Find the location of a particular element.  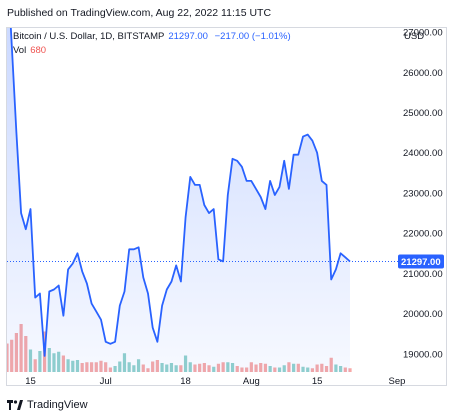

volume-value: 680 is located at coordinates (38, 50).